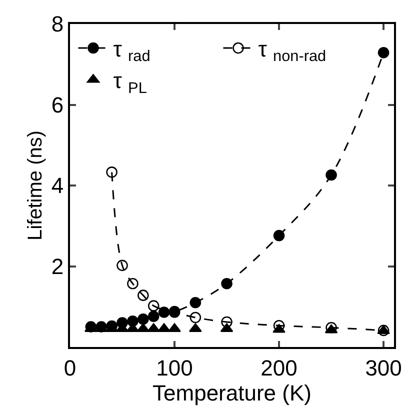 This screenshot has height=415, width=419. What do you see at coordinates (57, 266) in the screenshot?
I see `y-tick-label: 2` at bounding box center [57, 266].